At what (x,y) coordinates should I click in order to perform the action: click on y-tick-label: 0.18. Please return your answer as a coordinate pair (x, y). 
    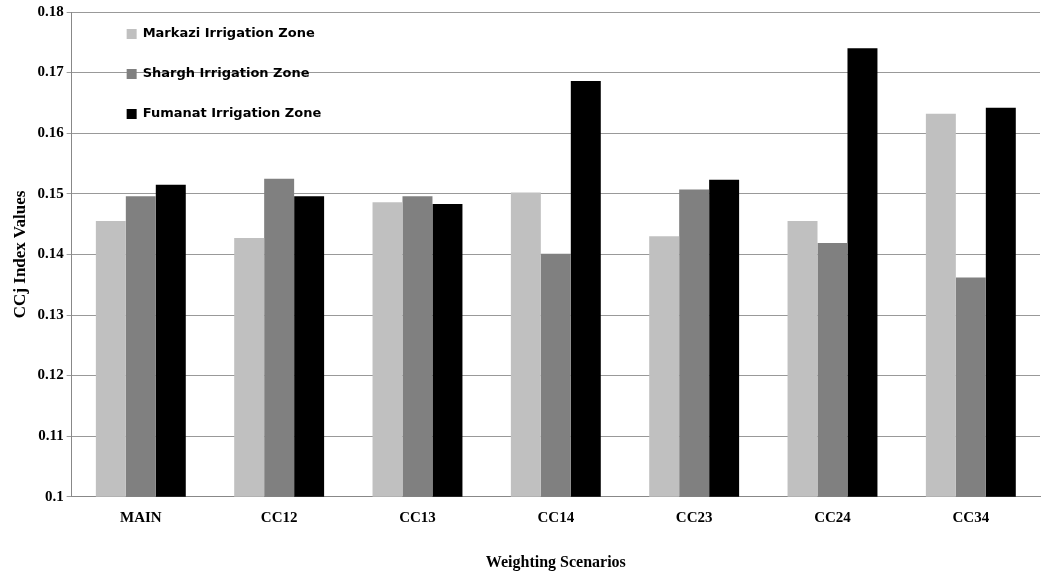
    Looking at the image, I should click on (50, 10).